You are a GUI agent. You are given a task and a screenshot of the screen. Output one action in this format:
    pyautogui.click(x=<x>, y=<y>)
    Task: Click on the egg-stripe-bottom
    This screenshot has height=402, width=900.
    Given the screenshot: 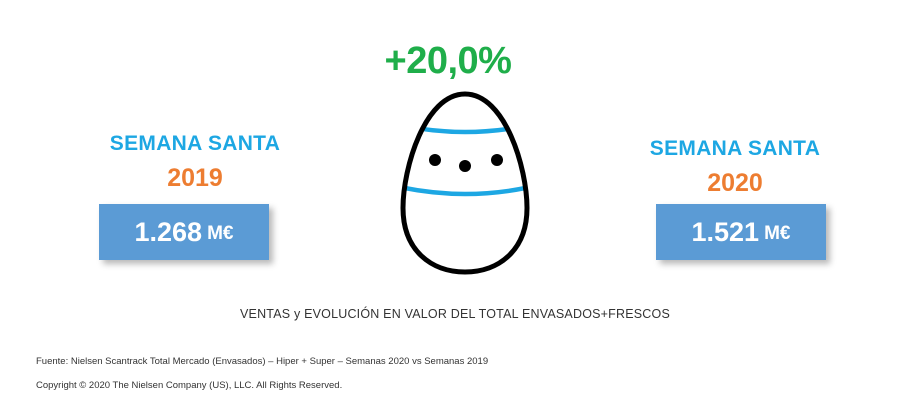 What is the action you would take?
    pyautogui.click(x=465, y=190)
    